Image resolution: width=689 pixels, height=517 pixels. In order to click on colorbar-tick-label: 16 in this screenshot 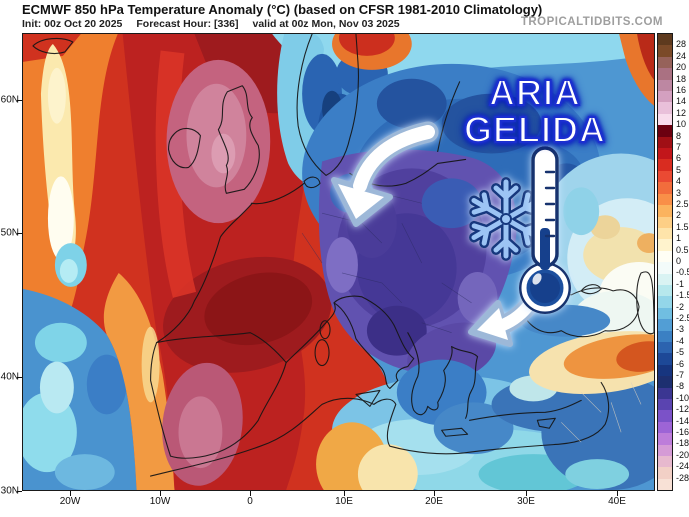, I will do `click(681, 90)`.